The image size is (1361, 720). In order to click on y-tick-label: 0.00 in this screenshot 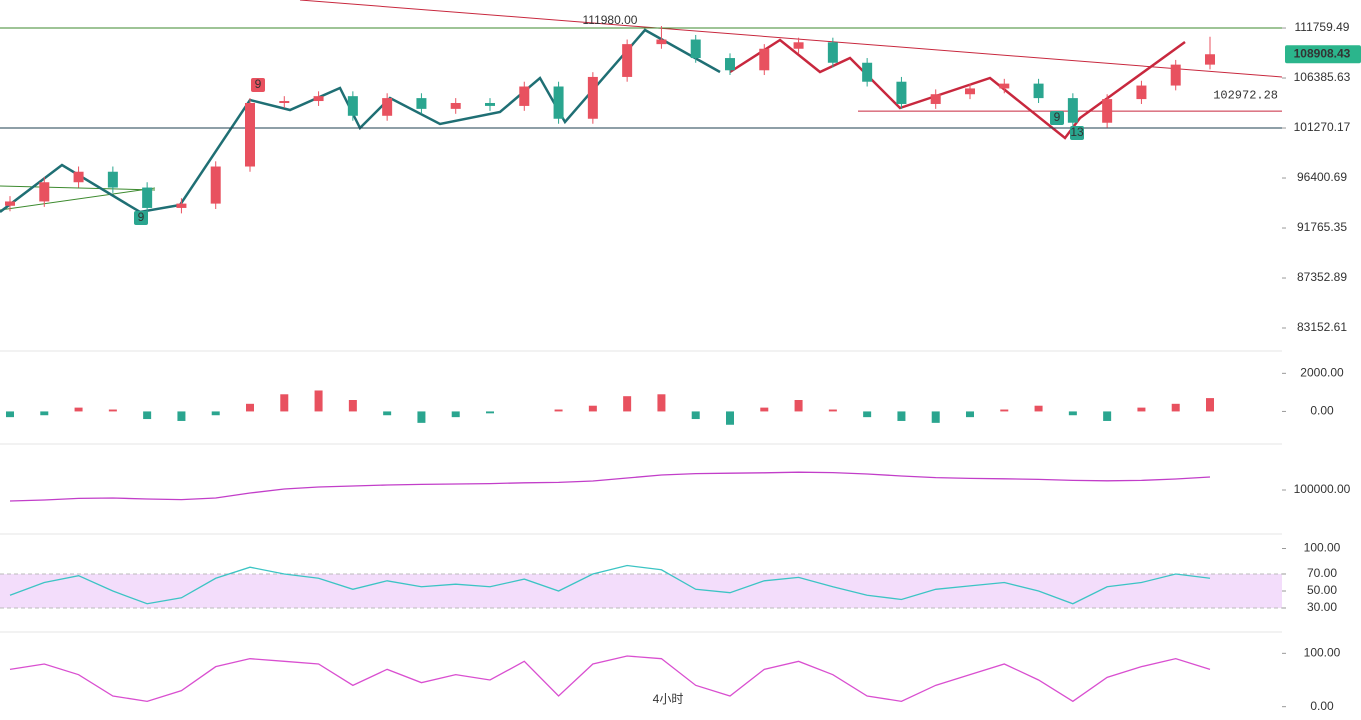, I will do `click(1322, 411)`.